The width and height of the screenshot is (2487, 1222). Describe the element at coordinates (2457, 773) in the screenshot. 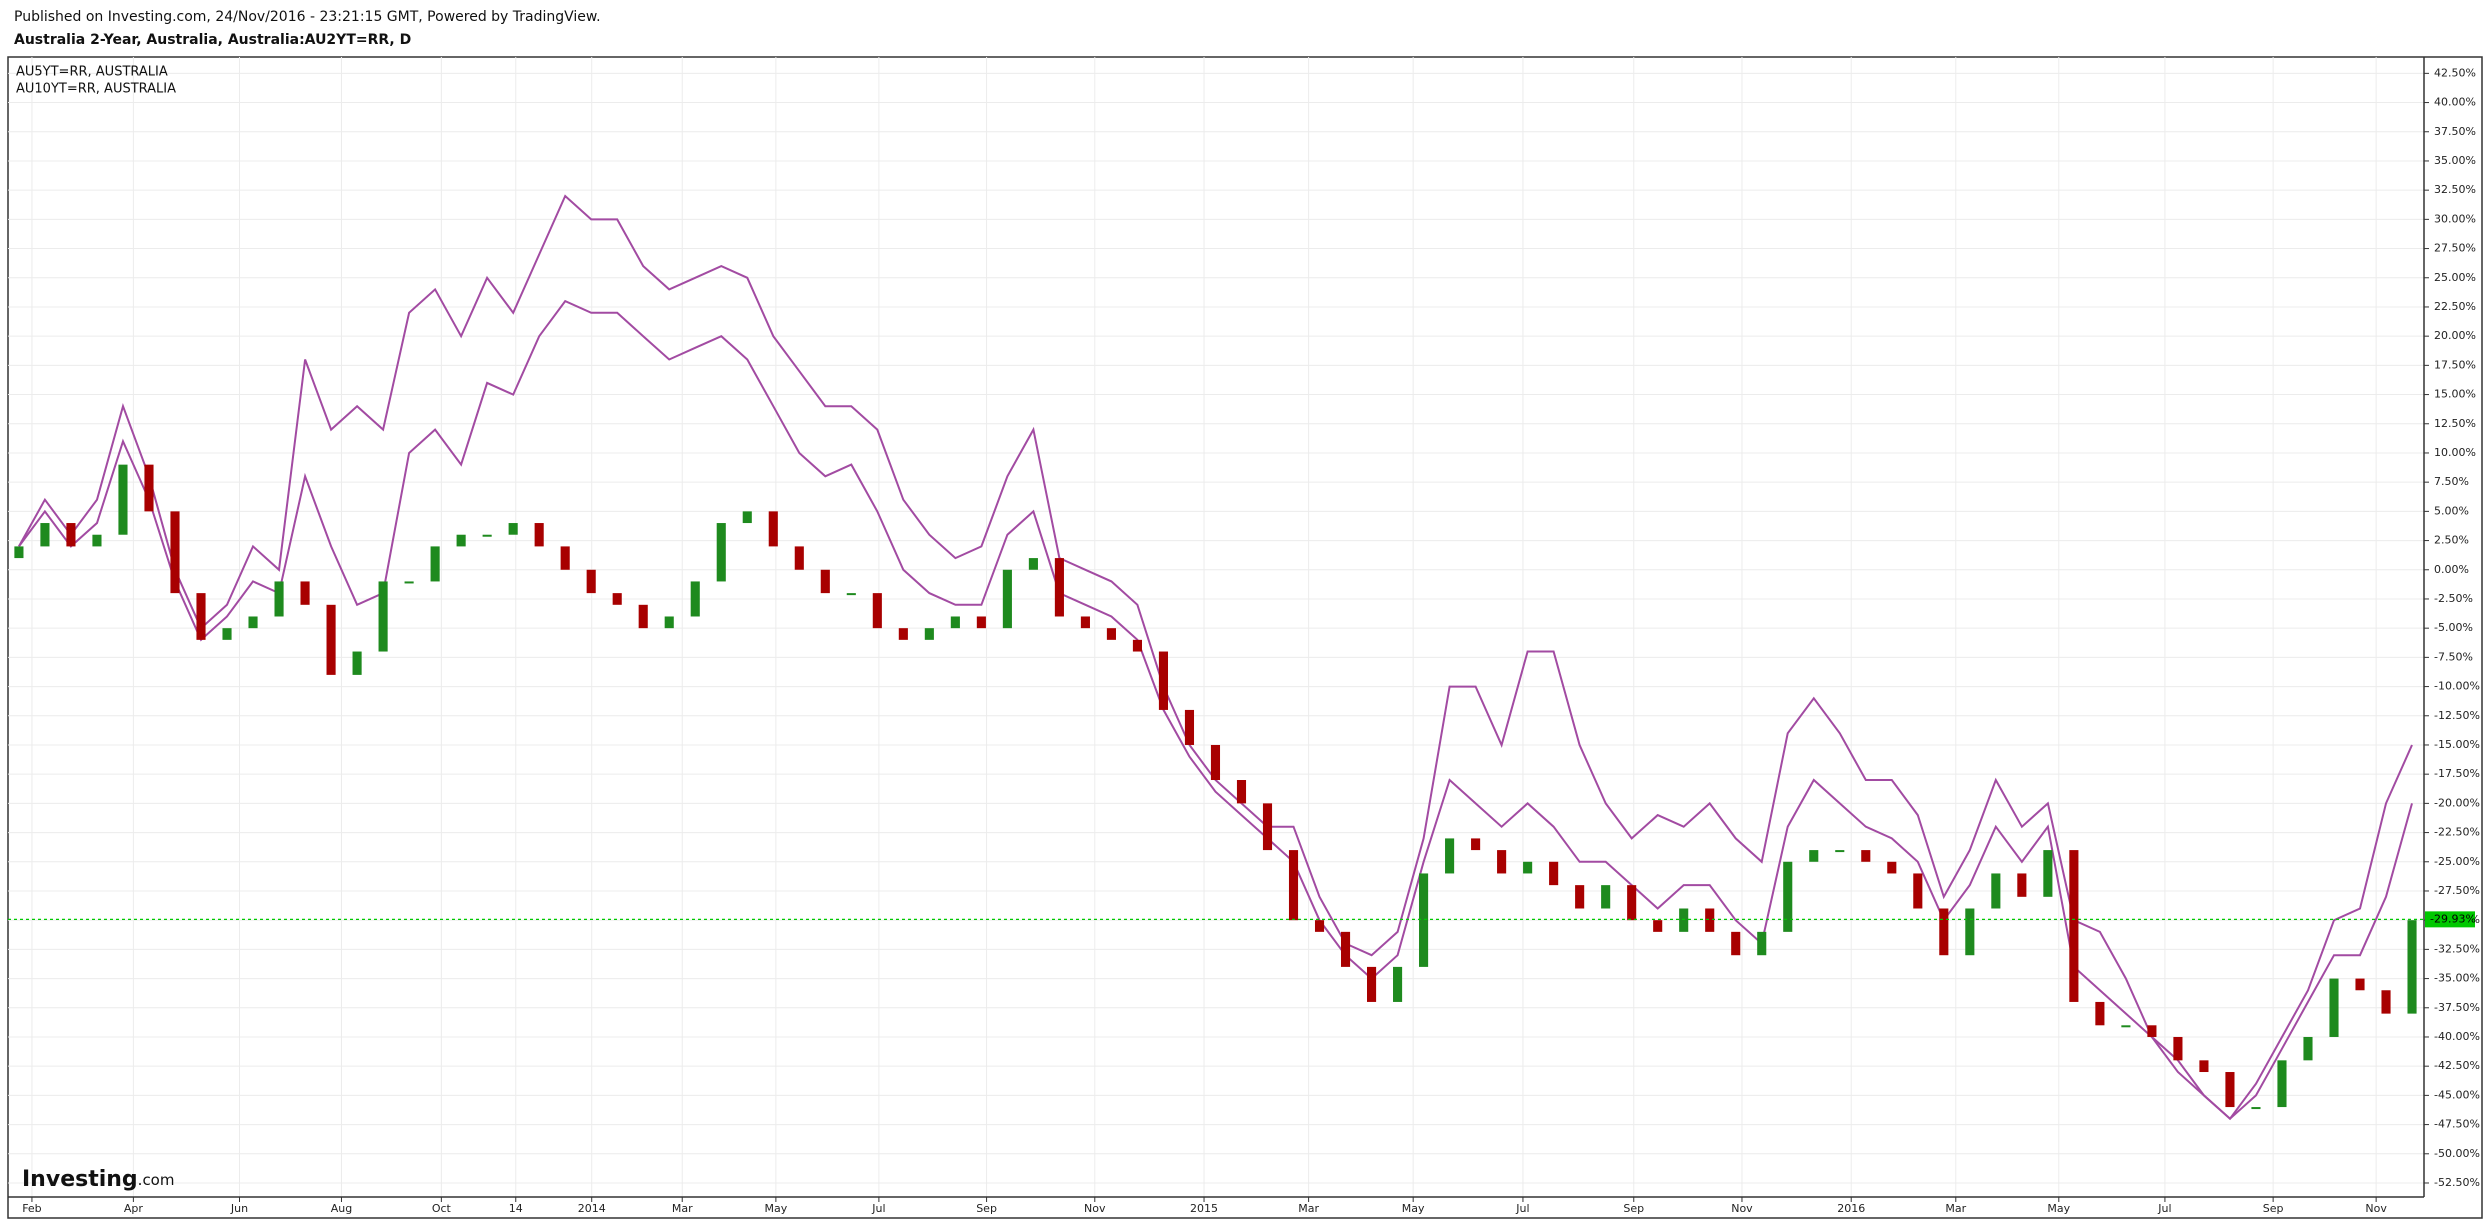

I see `y-tick-label: -17.50%` at that location.